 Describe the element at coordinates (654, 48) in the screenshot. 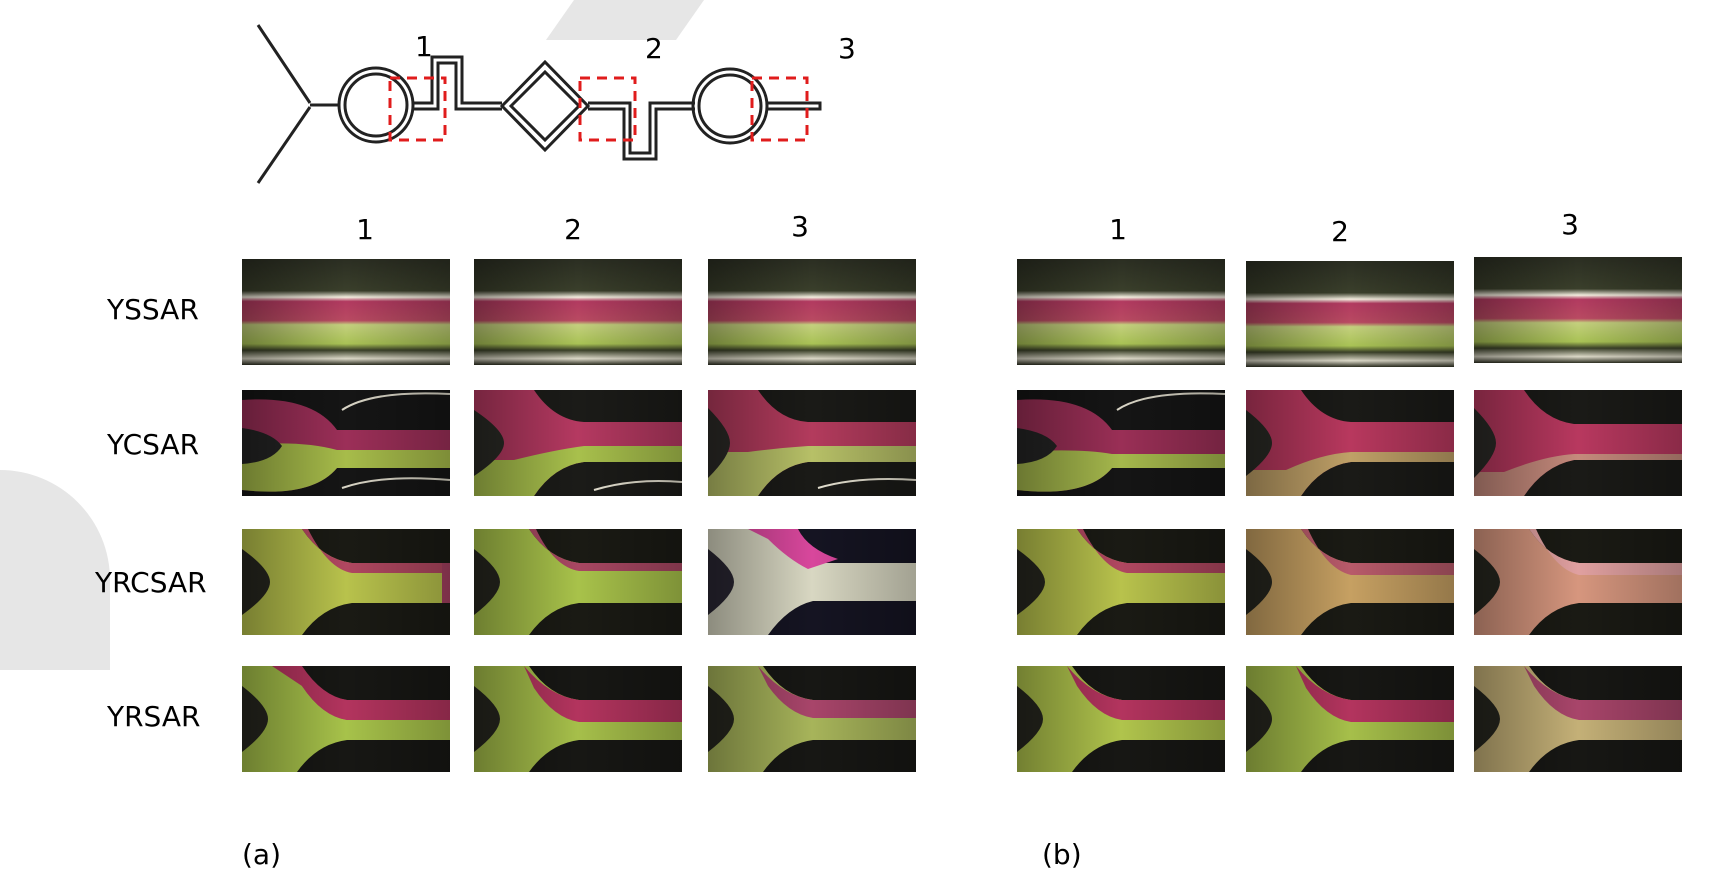

I see `marker-label-2: 2` at that location.